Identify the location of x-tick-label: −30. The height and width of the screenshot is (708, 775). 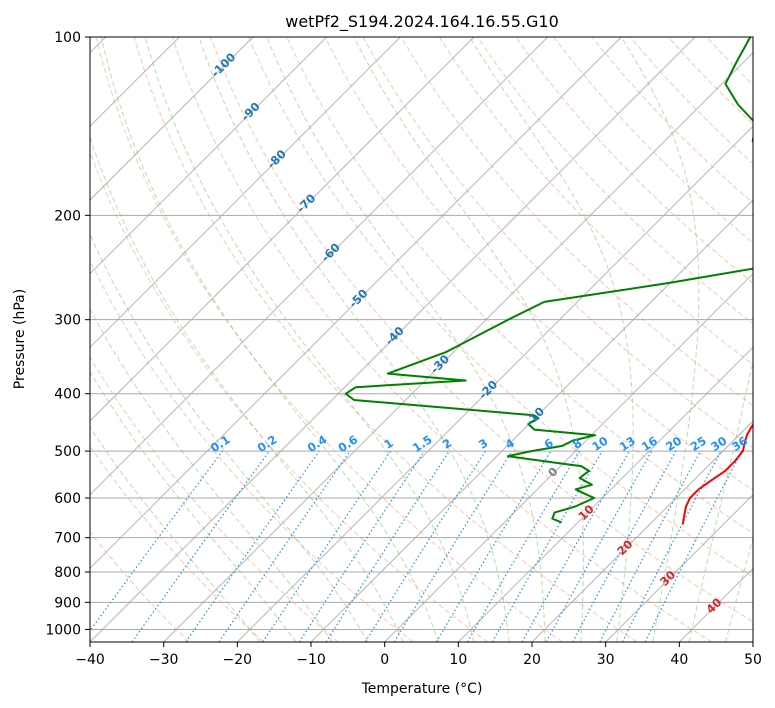
(164, 660).